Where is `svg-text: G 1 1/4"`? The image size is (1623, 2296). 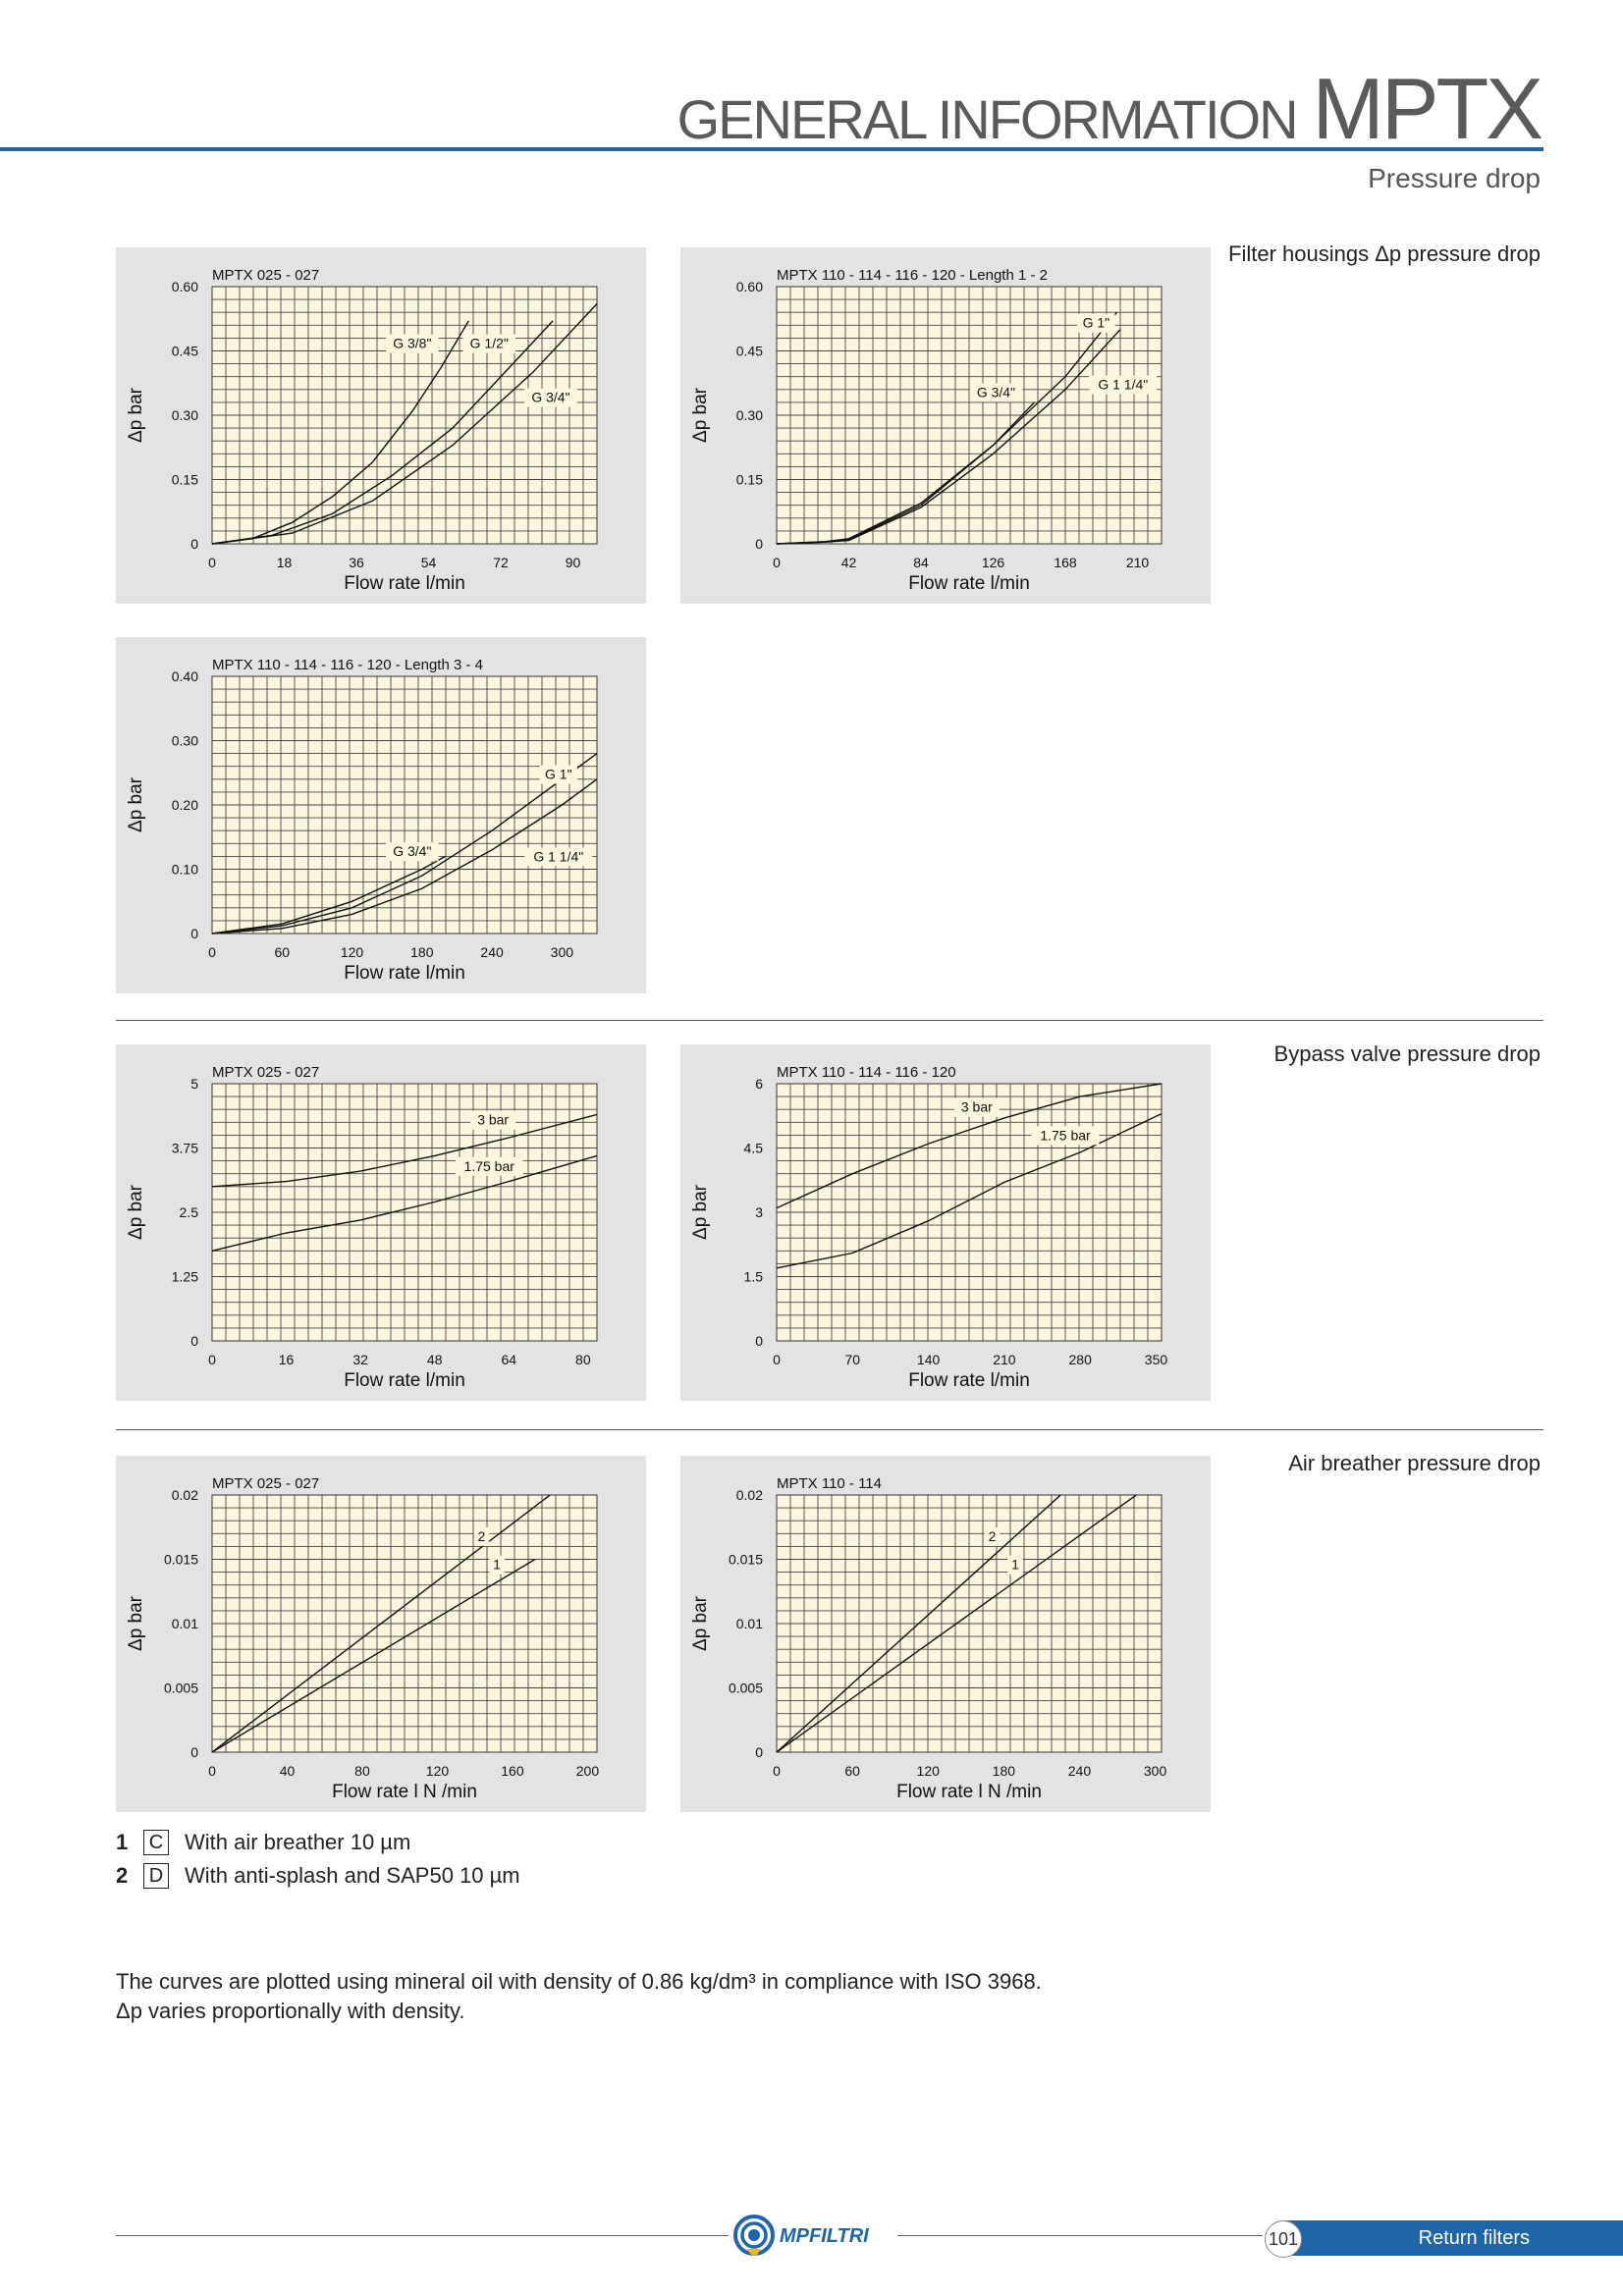
svg-text: G 1 1/4" is located at coordinates (558, 856).